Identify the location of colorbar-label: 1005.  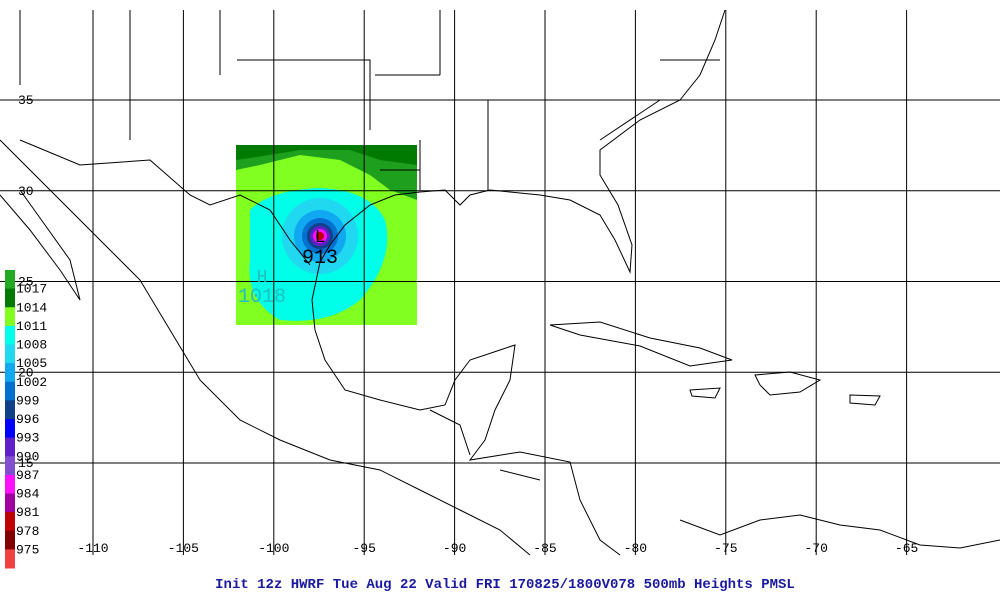
(31, 363).